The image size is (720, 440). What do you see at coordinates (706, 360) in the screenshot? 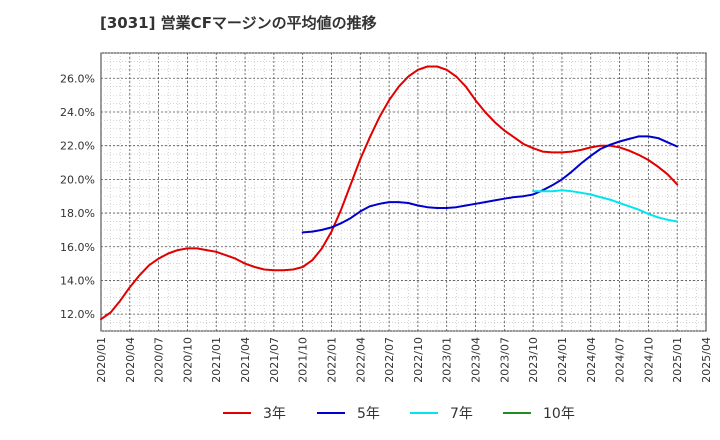
I see `x-tick-label: 2025/04` at bounding box center [706, 360].